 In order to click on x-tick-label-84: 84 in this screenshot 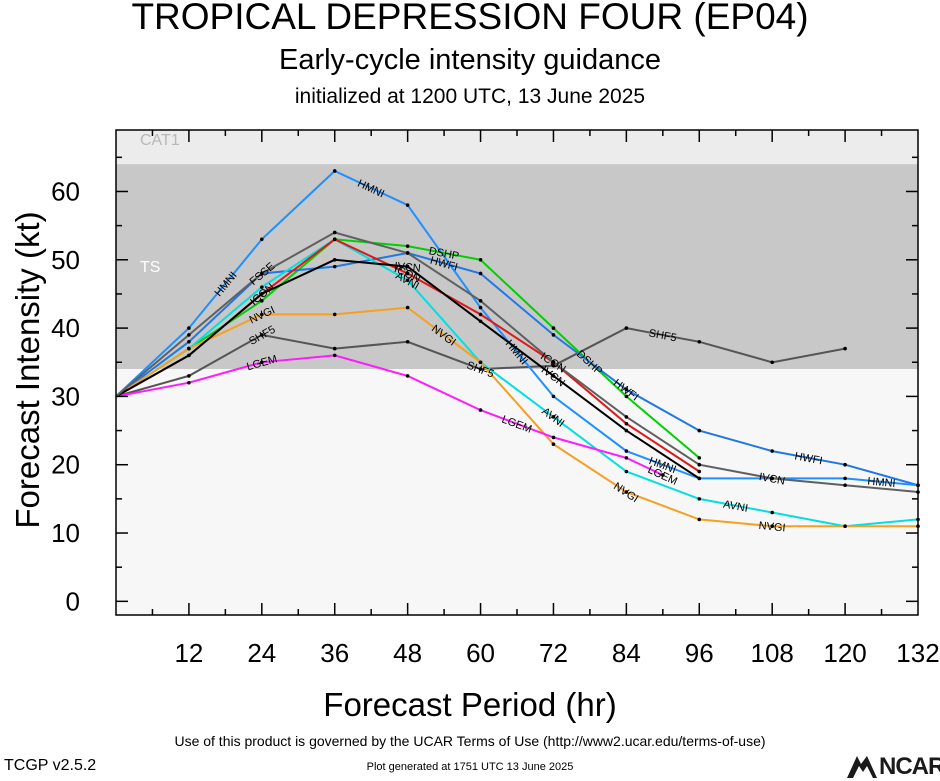, I will do `click(626, 653)`.